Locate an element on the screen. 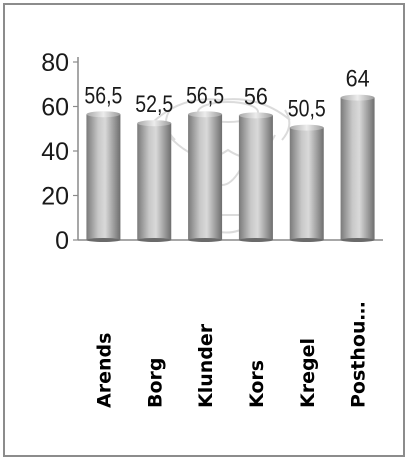  data-label: 56 is located at coordinates (256, 96).